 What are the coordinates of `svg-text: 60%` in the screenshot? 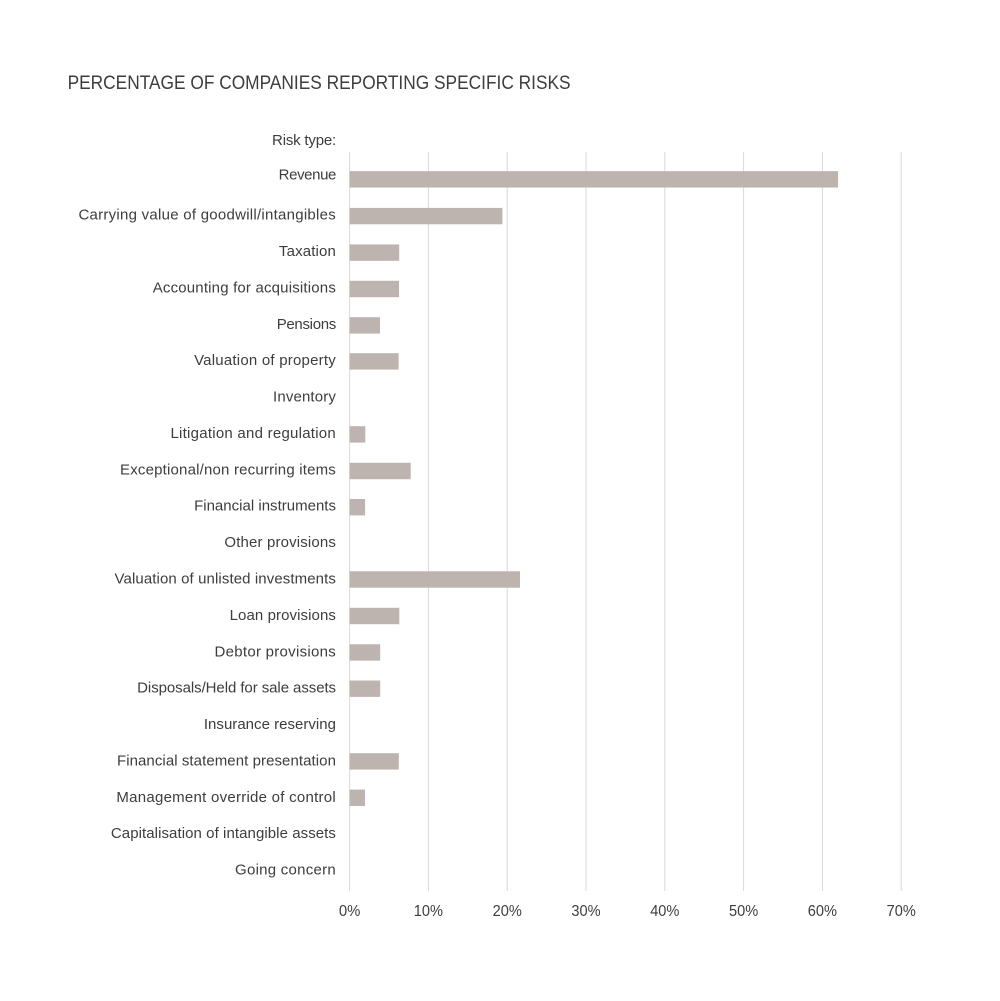 It's located at (822, 911).